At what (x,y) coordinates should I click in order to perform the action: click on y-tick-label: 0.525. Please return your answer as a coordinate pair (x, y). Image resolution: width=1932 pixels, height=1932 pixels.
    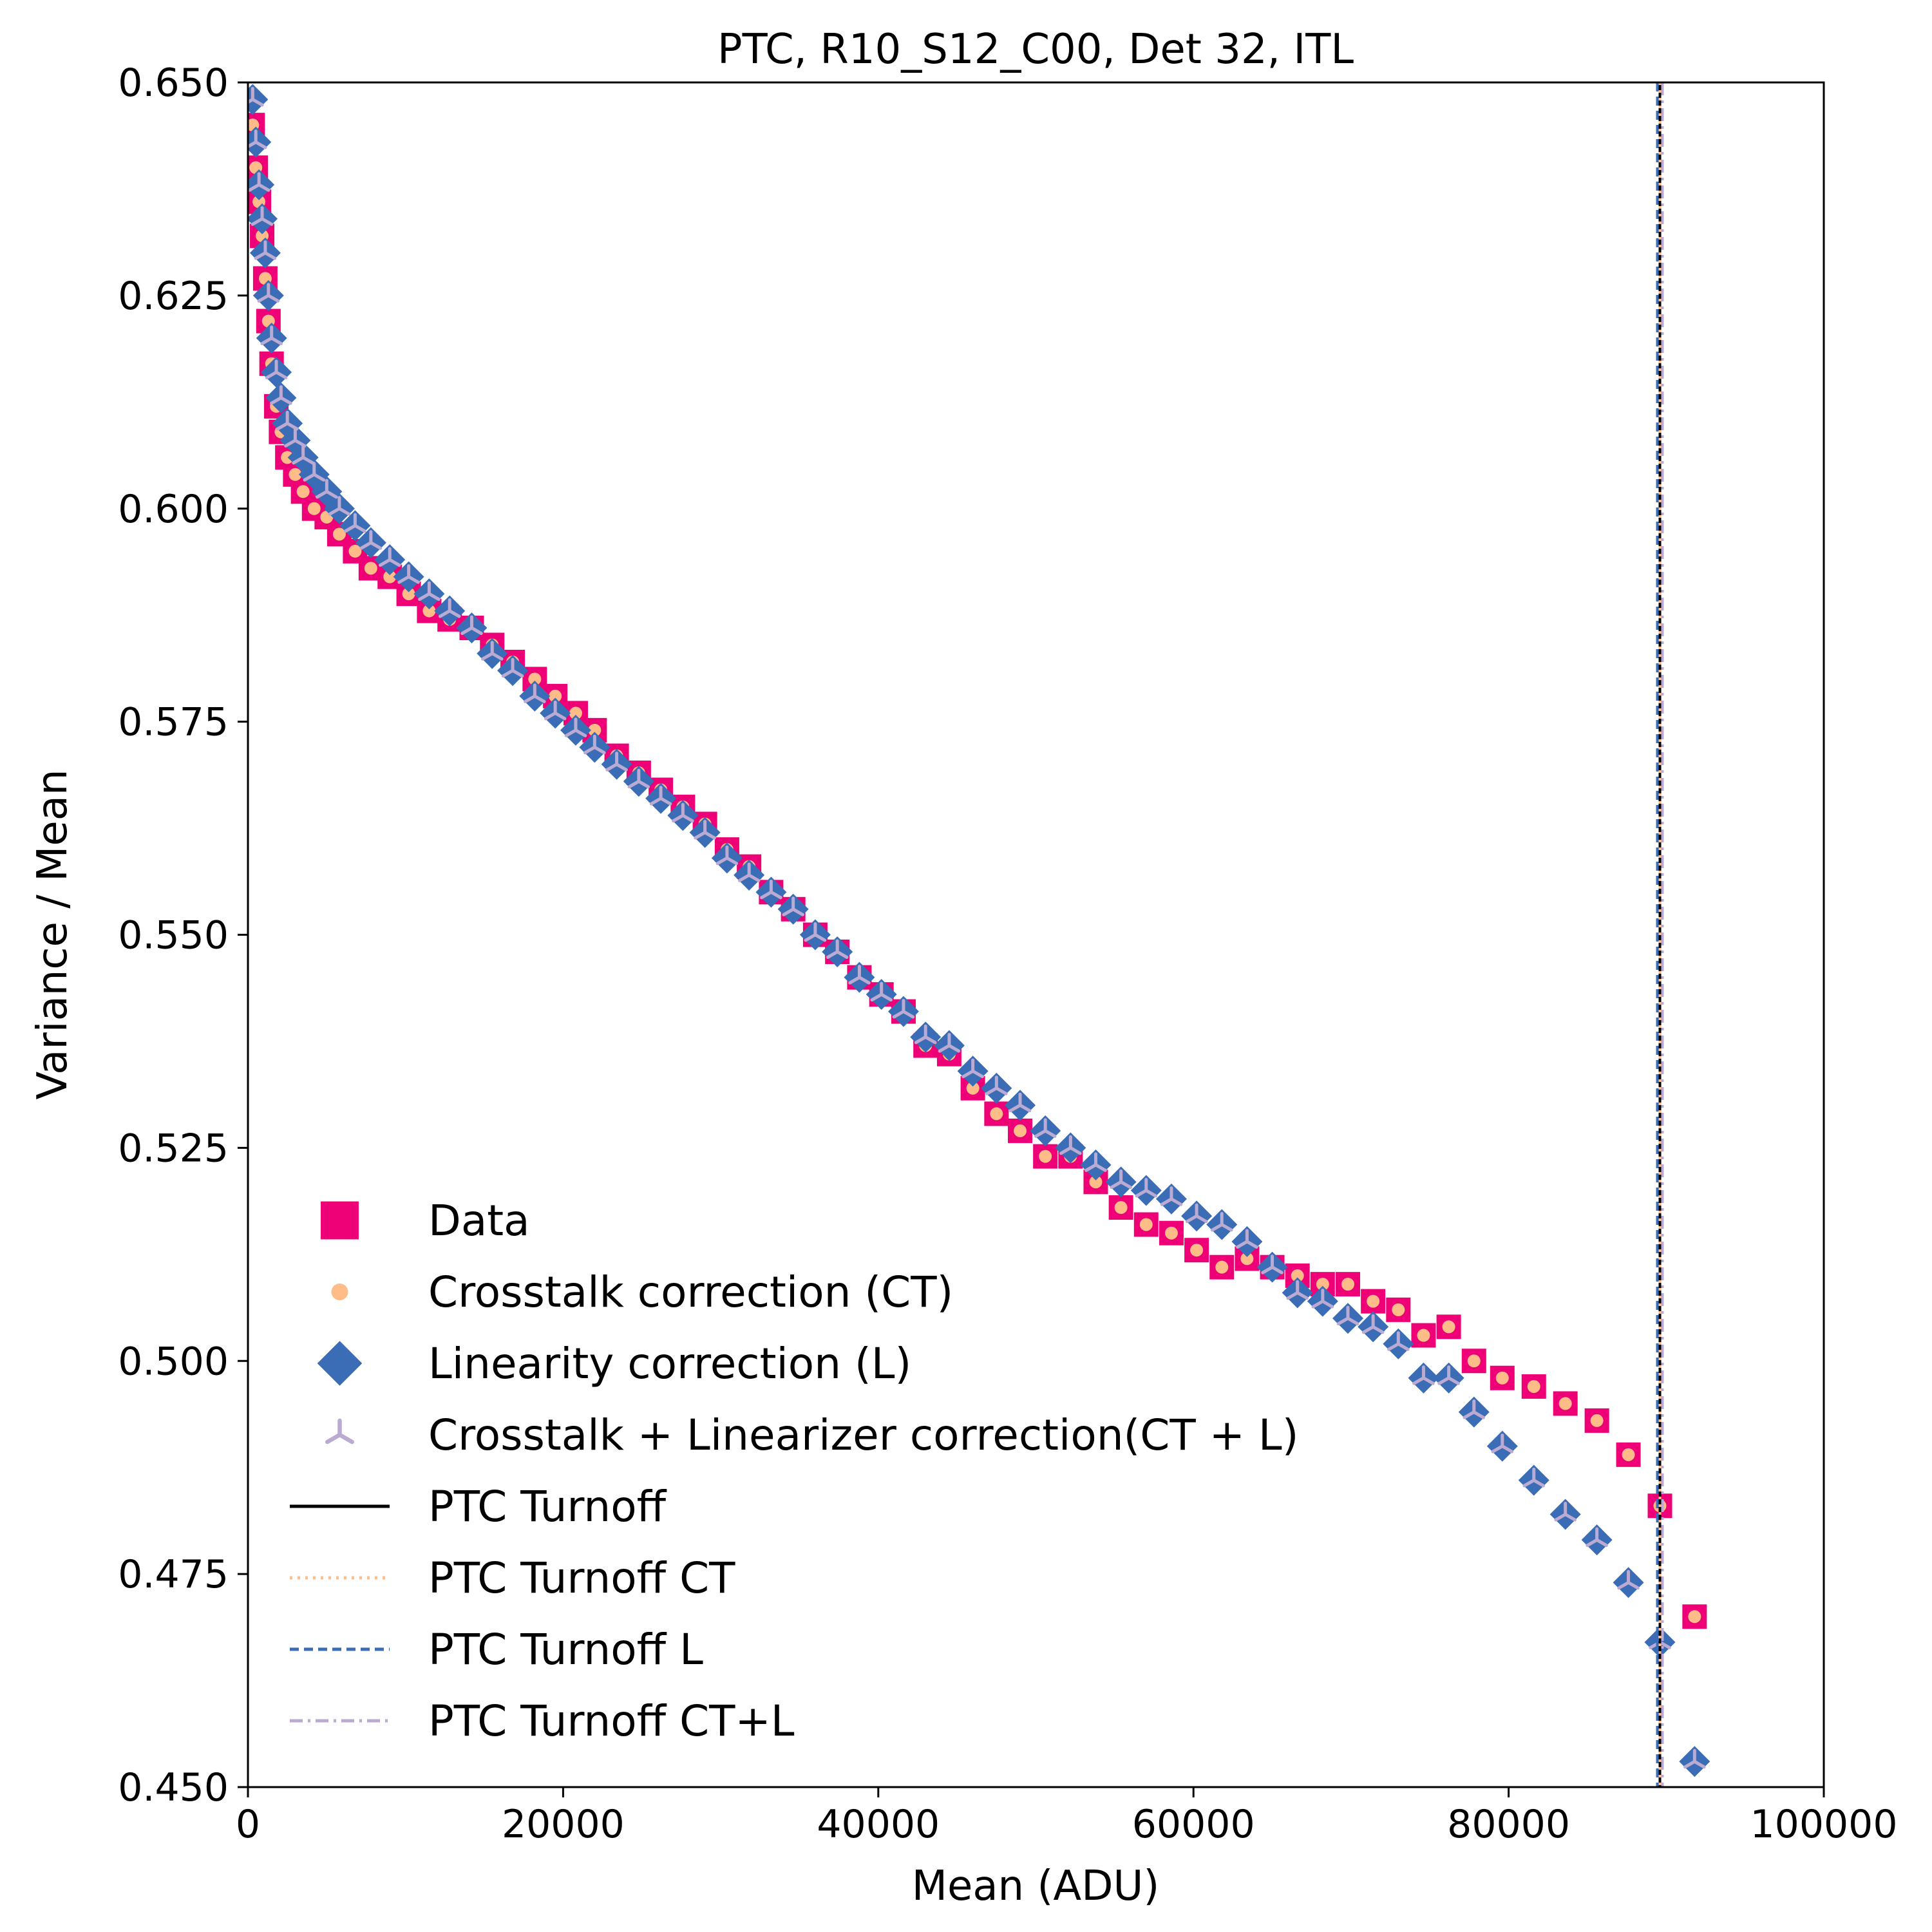
    Looking at the image, I should click on (174, 1148).